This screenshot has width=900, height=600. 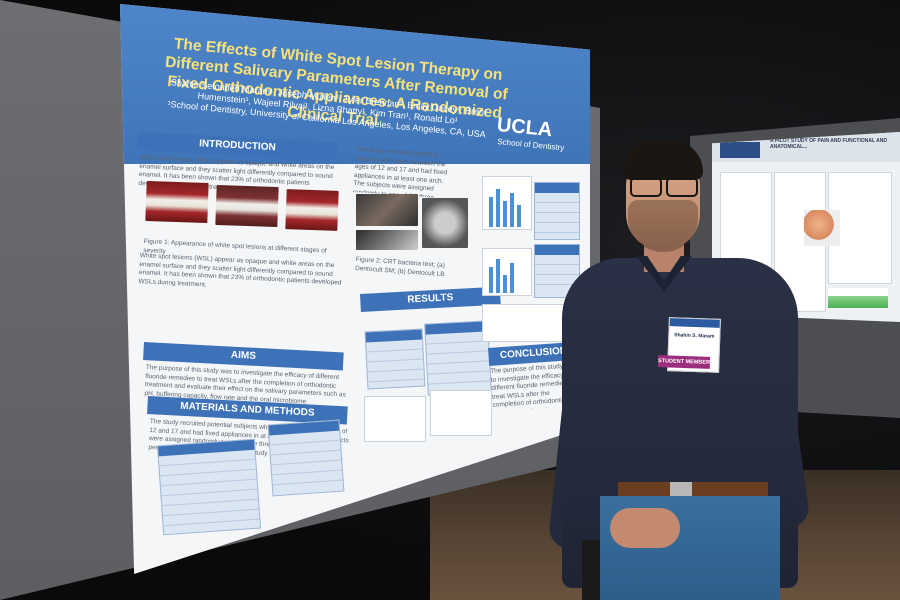 What do you see at coordinates (306, 458) in the screenshot?
I see `table-study-visits` at bounding box center [306, 458].